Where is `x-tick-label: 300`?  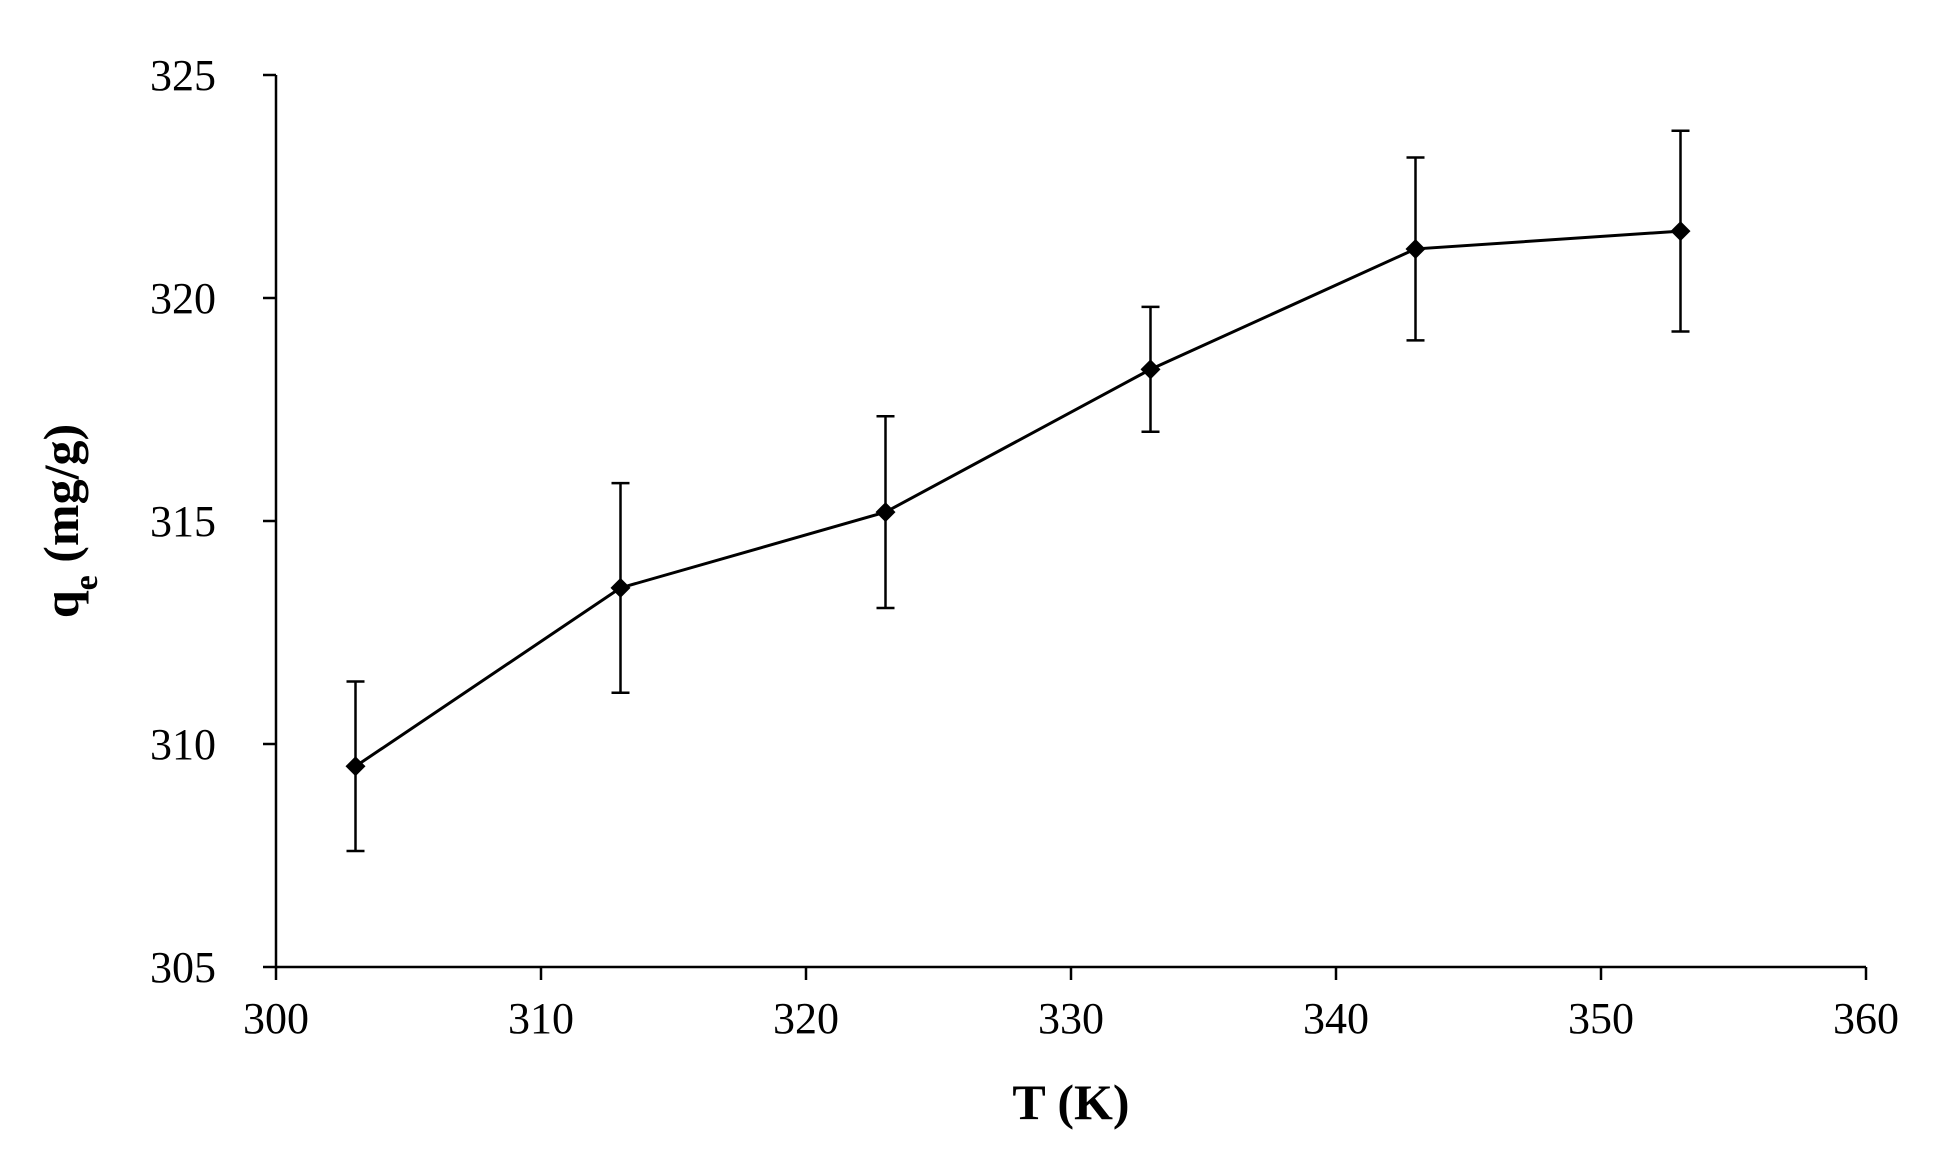
x-tick-label: 300 is located at coordinates (276, 1018).